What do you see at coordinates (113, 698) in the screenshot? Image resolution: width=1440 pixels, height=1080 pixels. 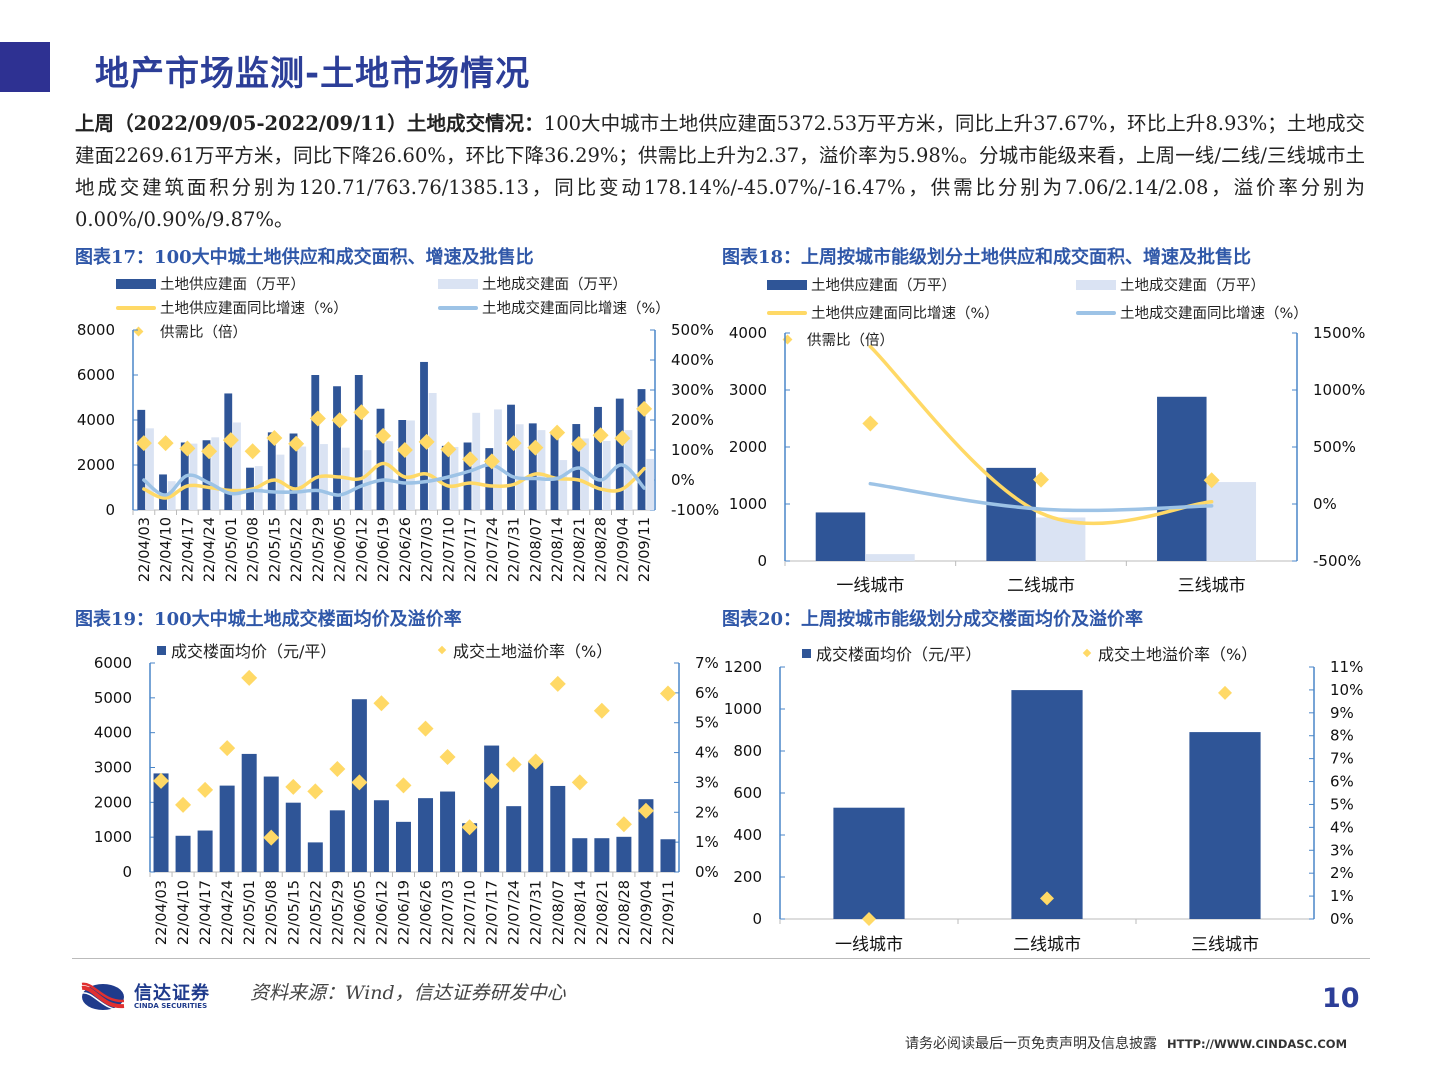 I see `left-axis-tick-label: 5000` at bounding box center [113, 698].